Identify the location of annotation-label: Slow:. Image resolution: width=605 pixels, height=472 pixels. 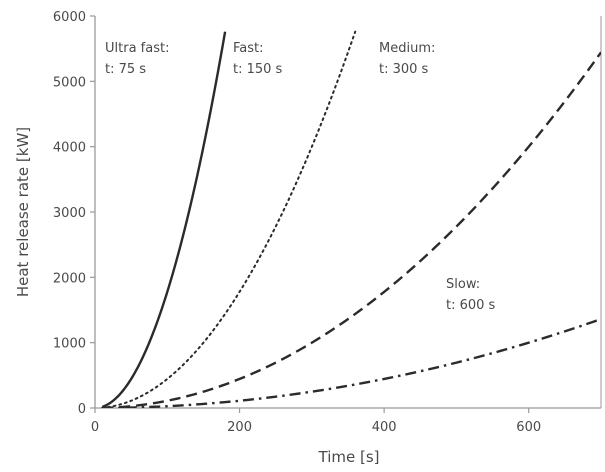
(463, 284).